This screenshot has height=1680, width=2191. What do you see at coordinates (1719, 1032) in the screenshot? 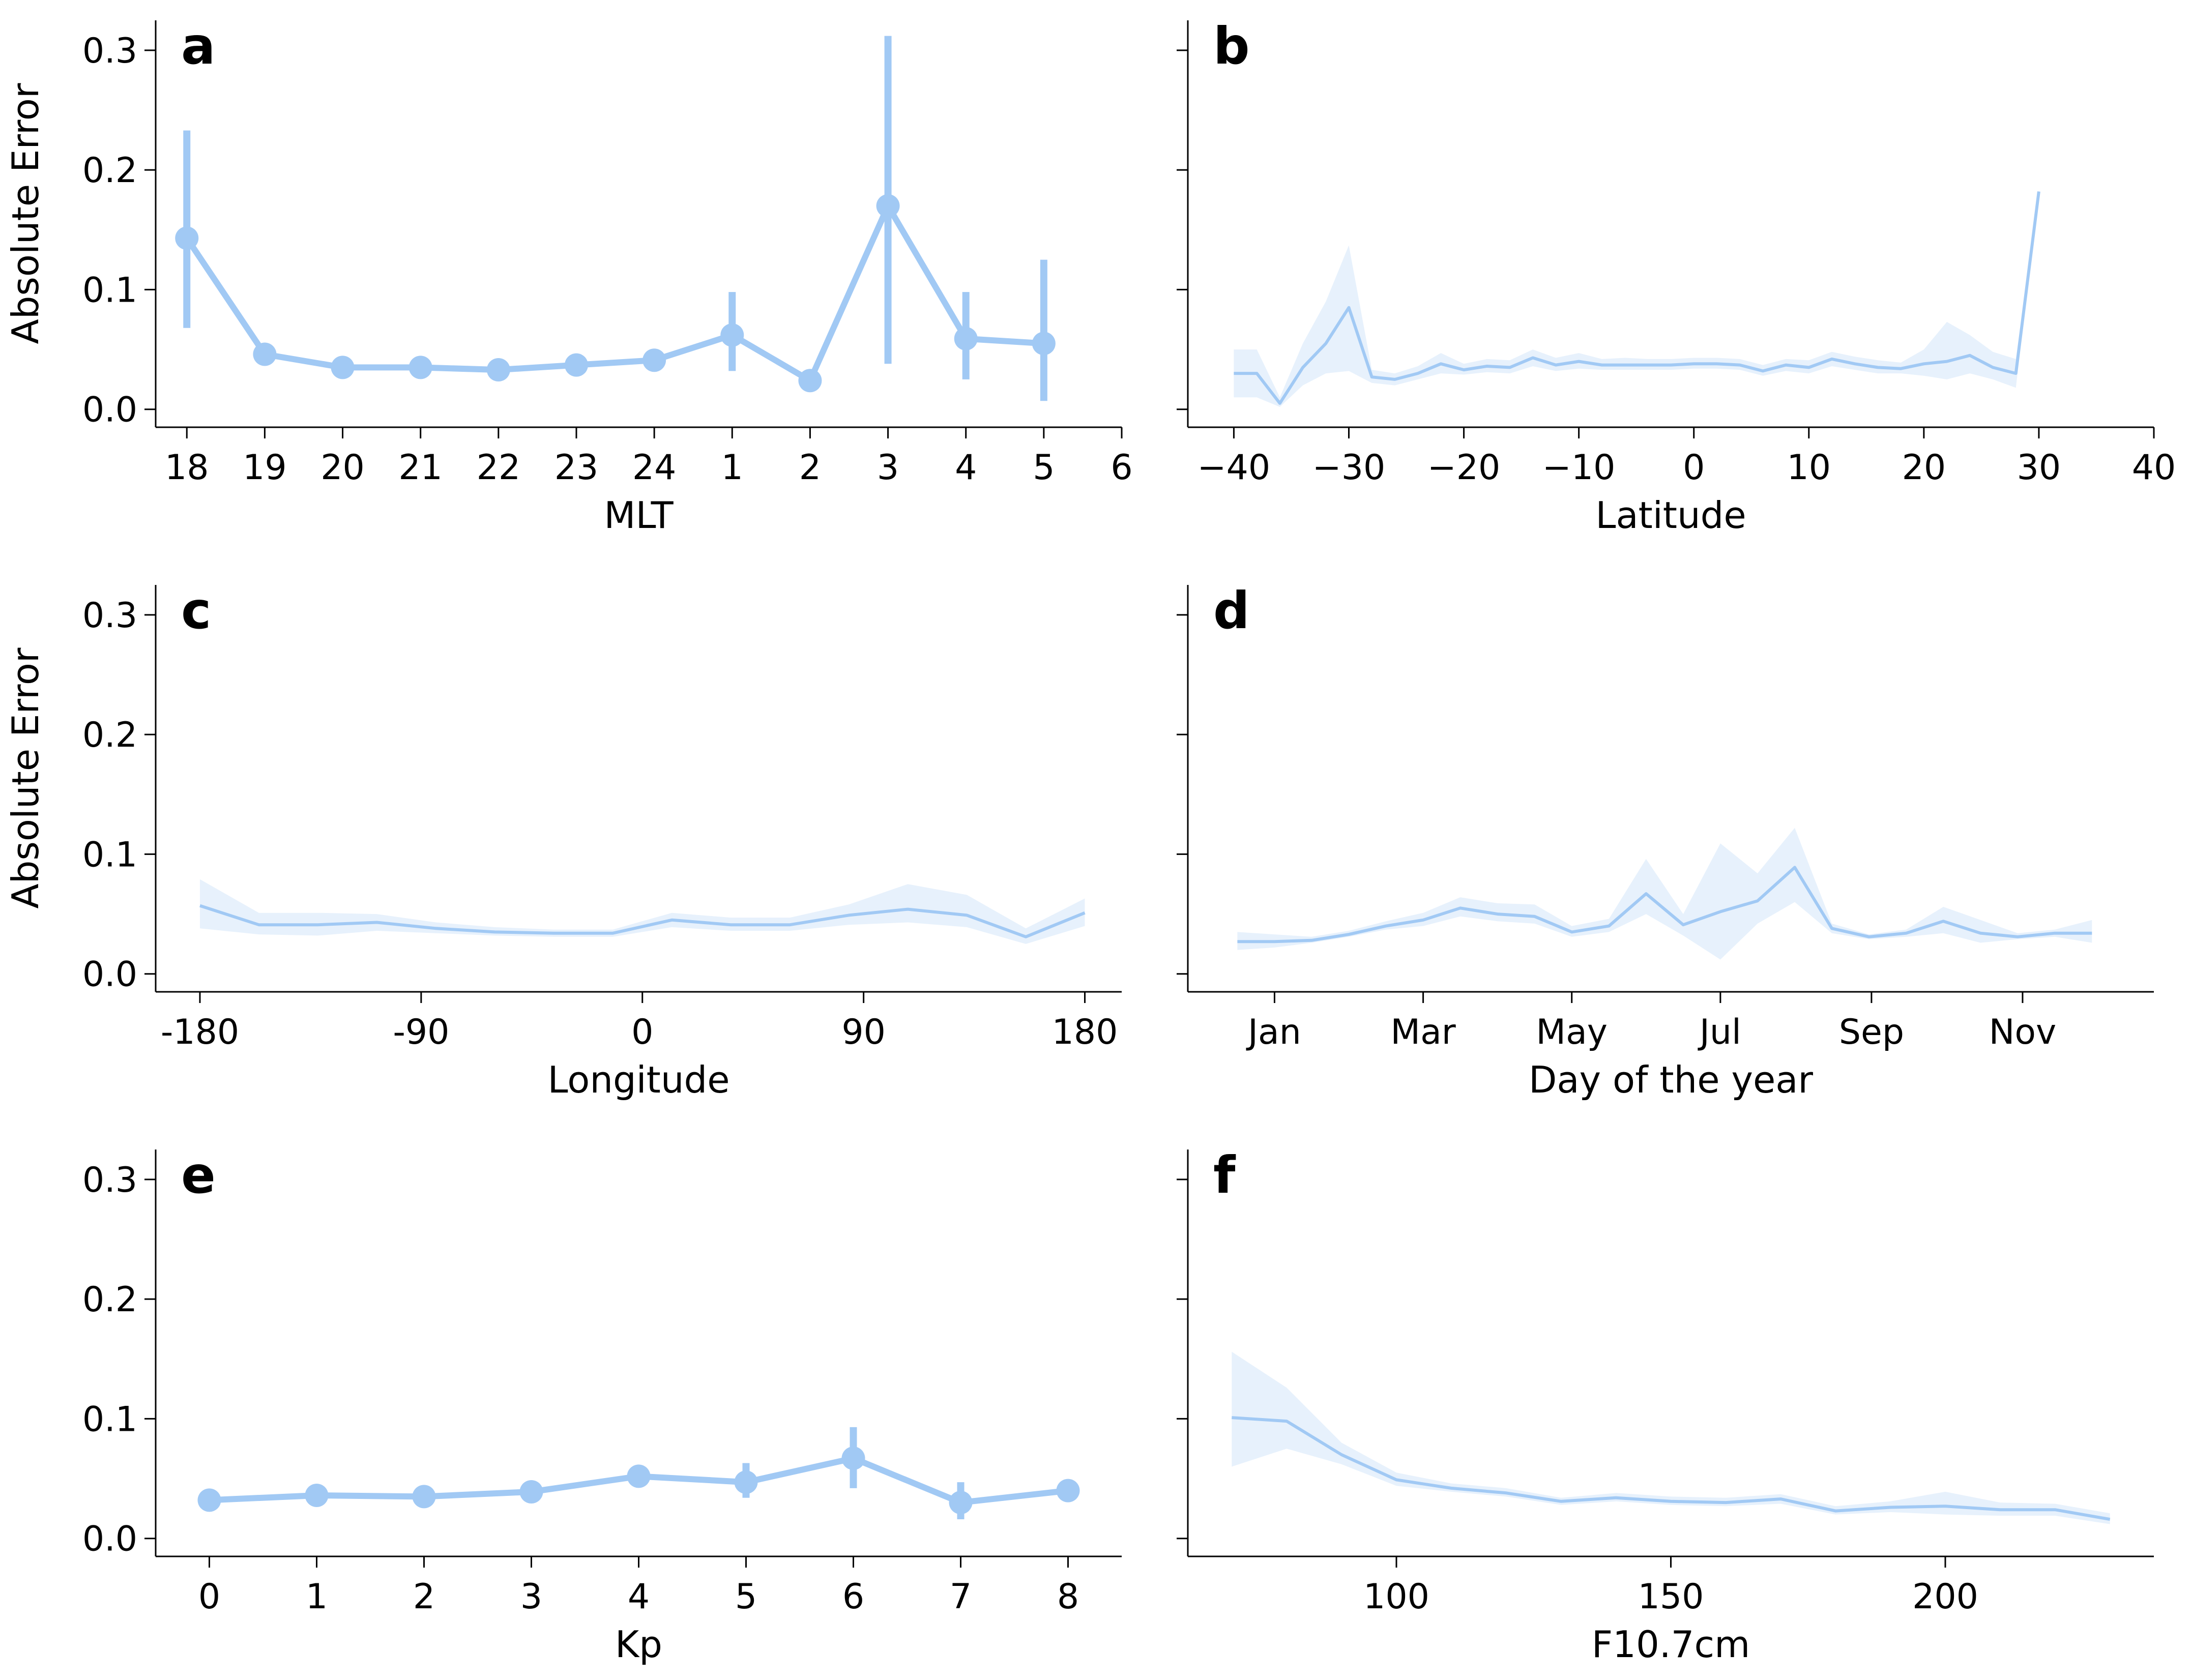
I see `panel-d-x-tick-label: Jul` at bounding box center [1719, 1032].